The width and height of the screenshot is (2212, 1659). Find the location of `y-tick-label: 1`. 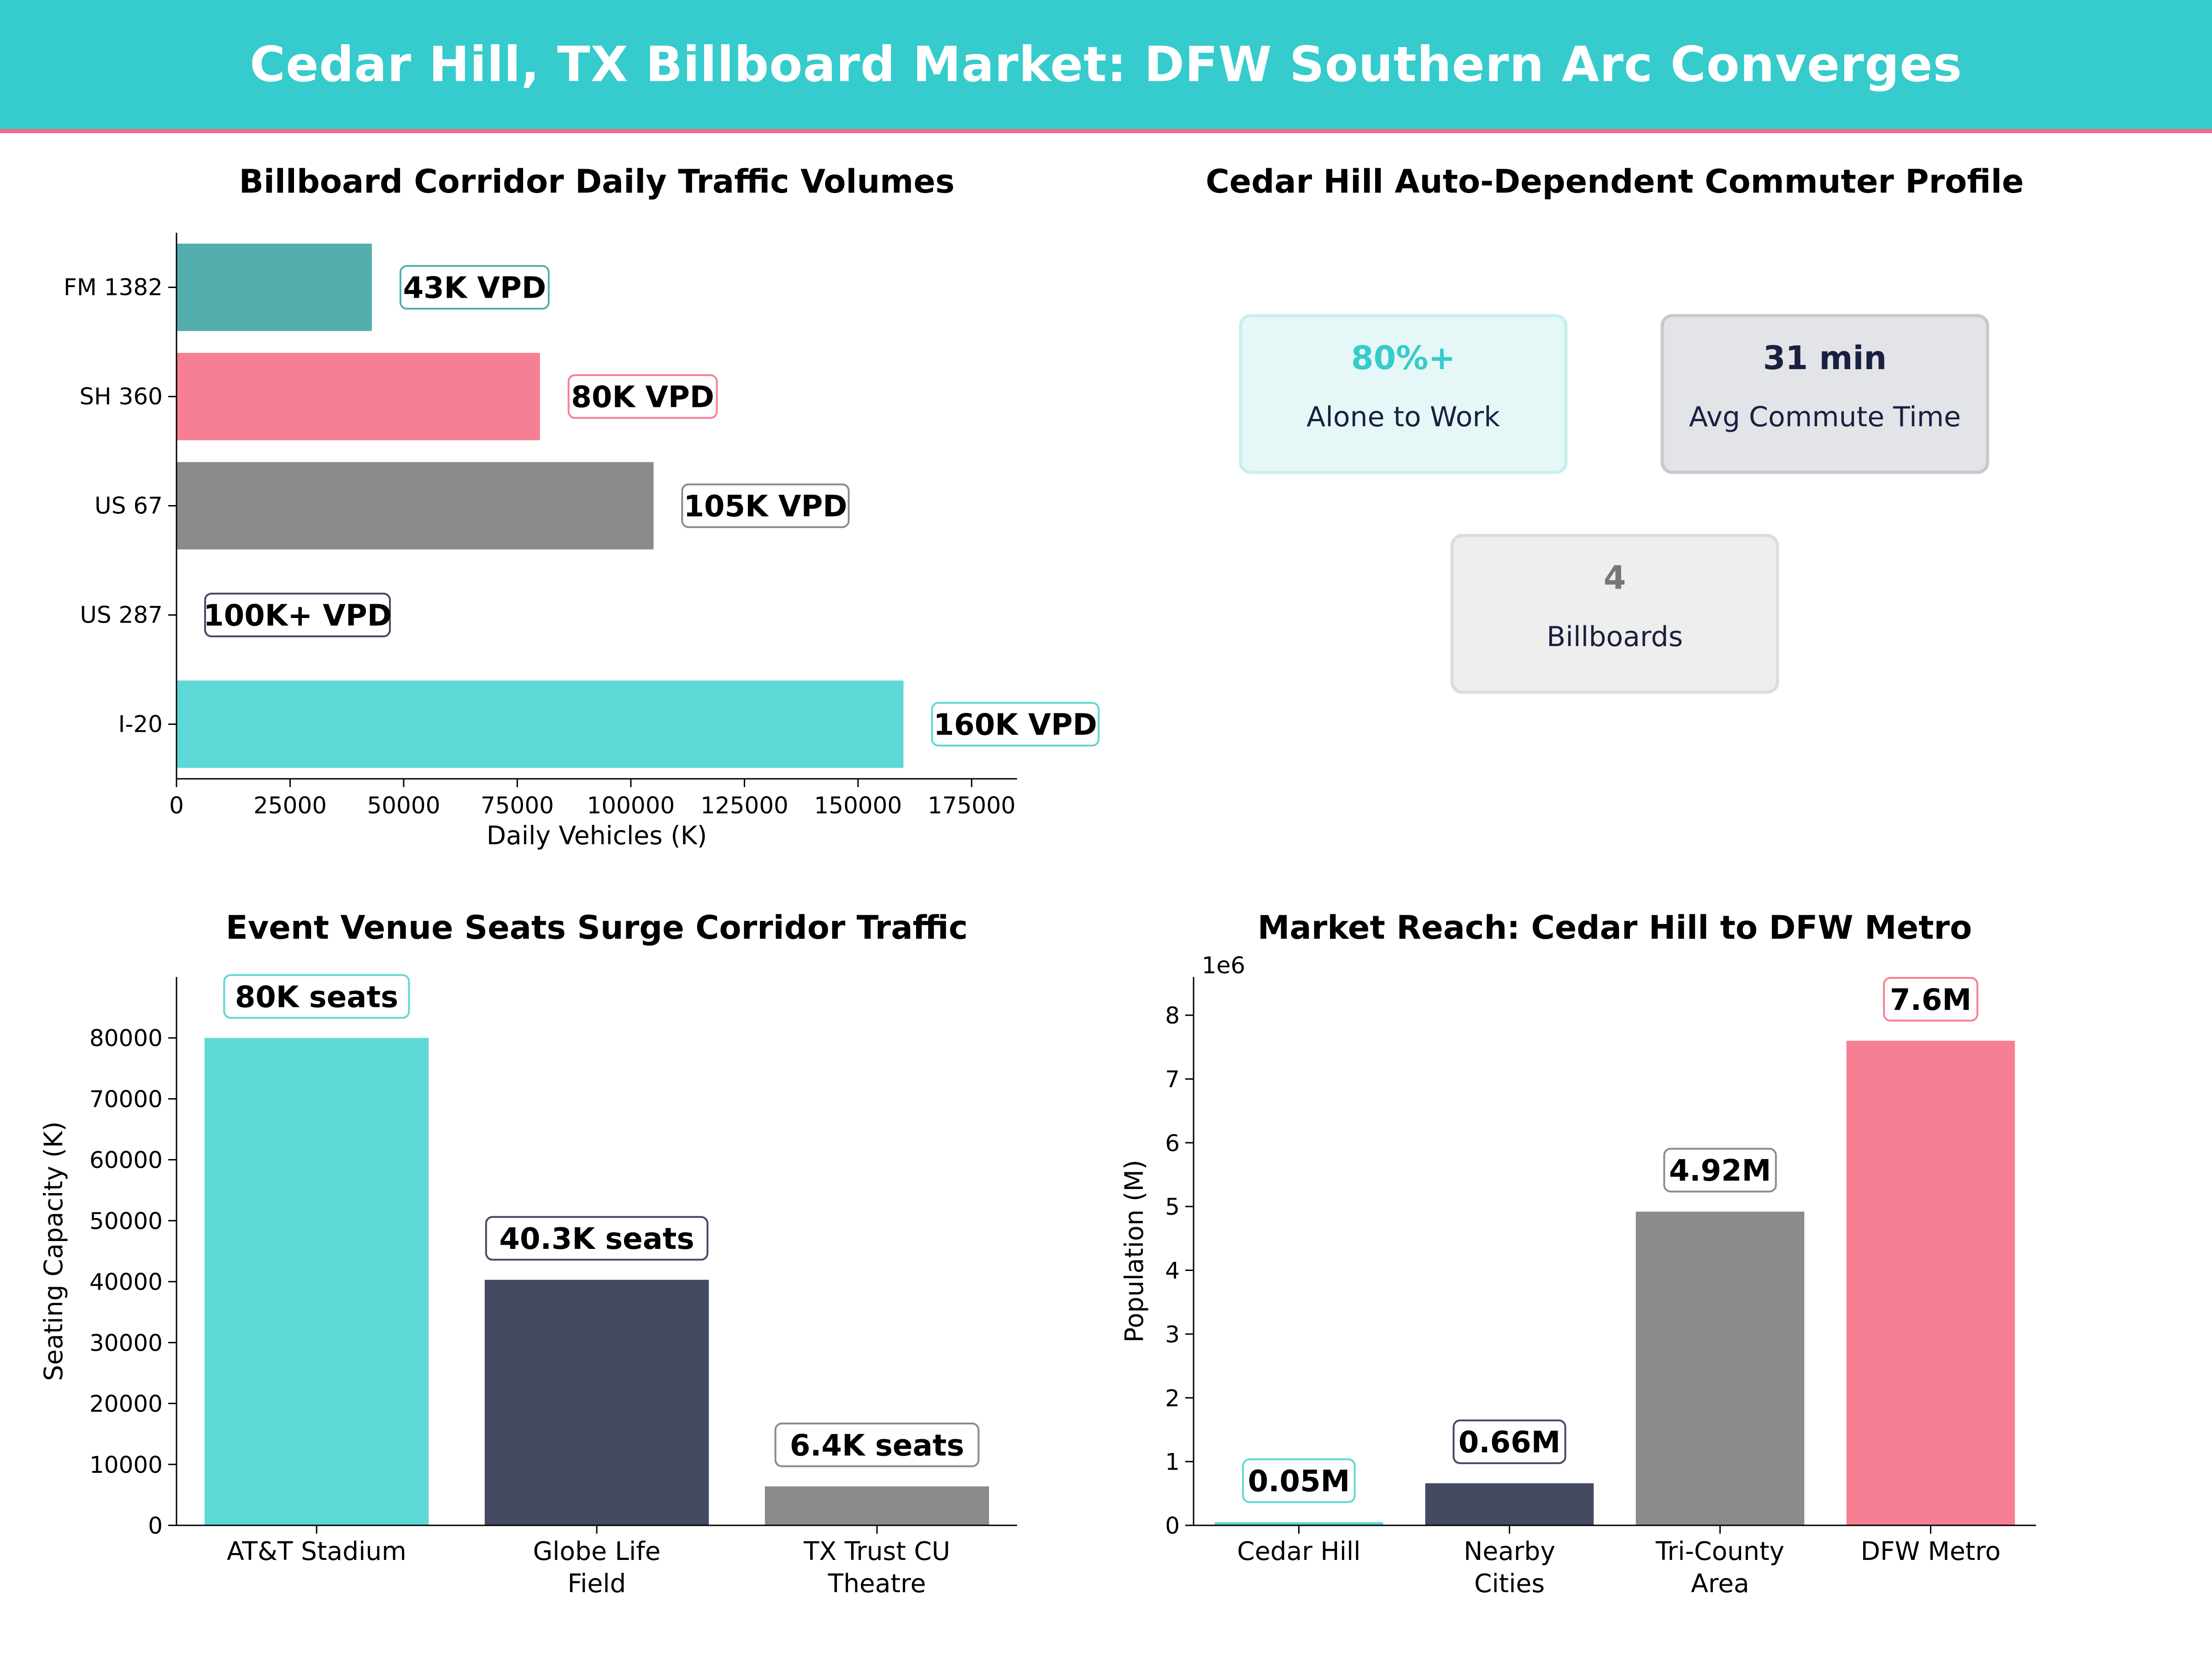

y-tick-label: 1 is located at coordinates (1172, 1462).